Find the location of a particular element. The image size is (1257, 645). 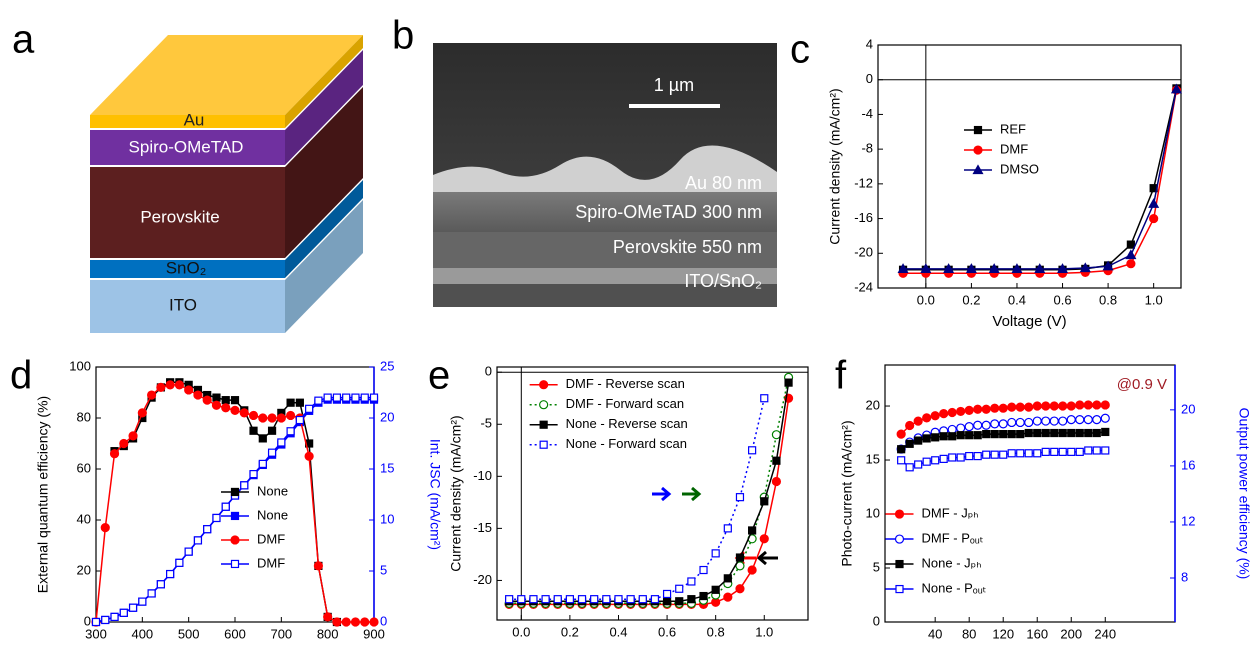

y-axis-label: Photo-current (mA/cm²) is located at coordinates (847, 493).